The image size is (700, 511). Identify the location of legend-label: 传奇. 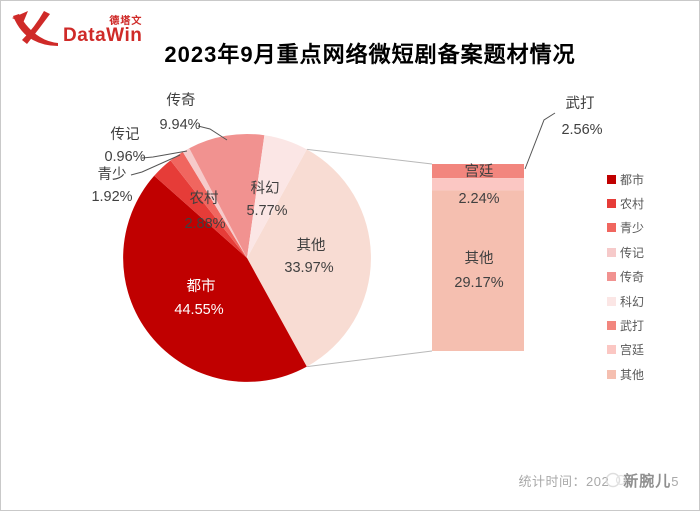
(632, 277).